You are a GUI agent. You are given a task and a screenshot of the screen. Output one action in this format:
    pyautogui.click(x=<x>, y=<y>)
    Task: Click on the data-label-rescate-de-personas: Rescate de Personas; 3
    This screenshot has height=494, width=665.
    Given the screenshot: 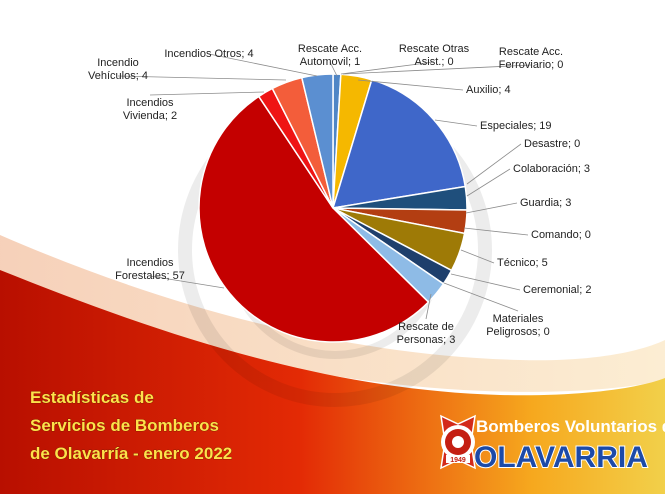 What is the action you would take?
    pyautogui.click(x=426, y=333)
    